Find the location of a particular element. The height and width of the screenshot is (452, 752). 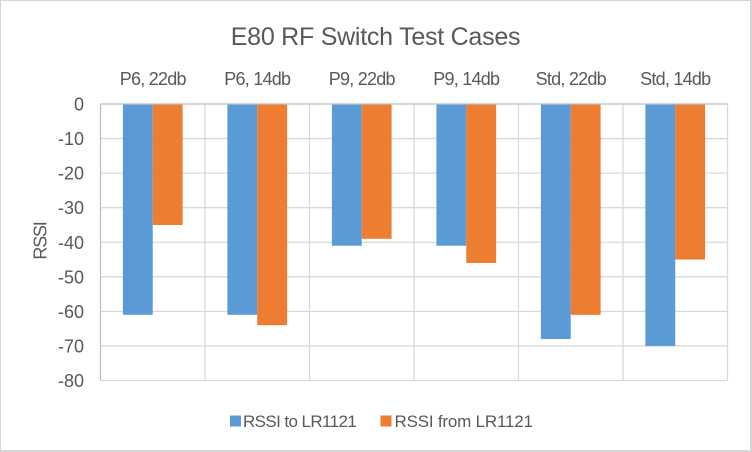

svg-text: -40 is located at coordinates (71, 243).